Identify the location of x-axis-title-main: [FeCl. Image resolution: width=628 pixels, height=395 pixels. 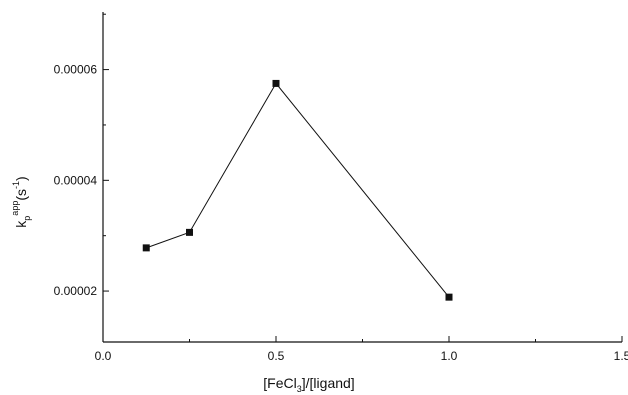
(279, 383).